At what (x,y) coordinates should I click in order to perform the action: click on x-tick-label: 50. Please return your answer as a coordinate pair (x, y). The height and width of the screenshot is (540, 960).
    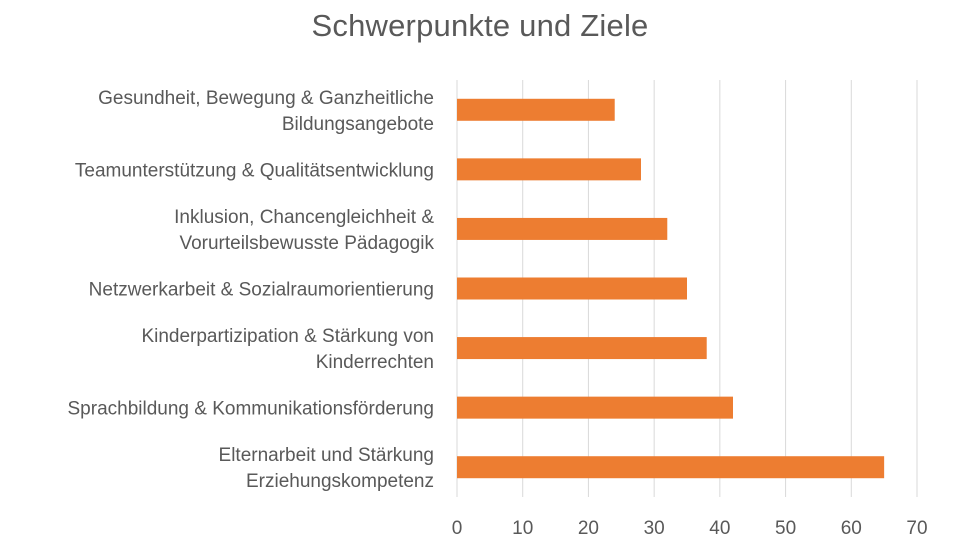
    Looking at the image, I should click on (785, 528).